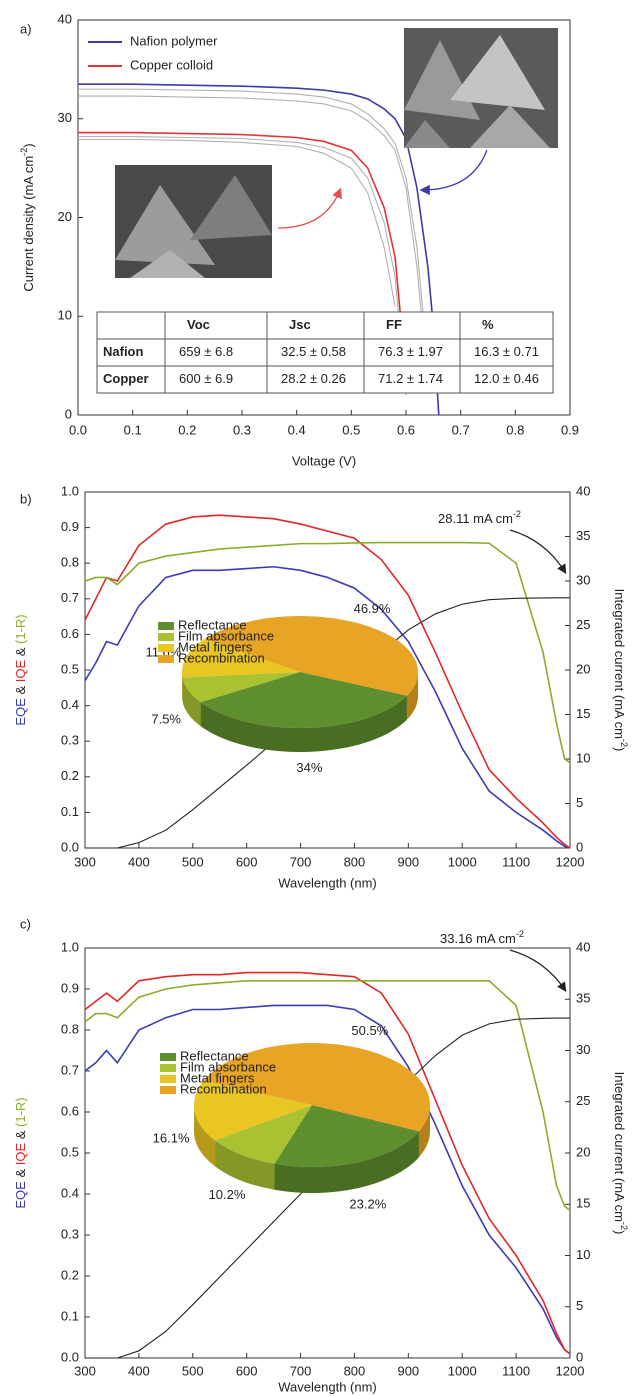 This screenshot has width=638, height=1396. Describe the element at coordinates (583, 998) in the screenshot. I see `y2-tick-label: 35` at that location.